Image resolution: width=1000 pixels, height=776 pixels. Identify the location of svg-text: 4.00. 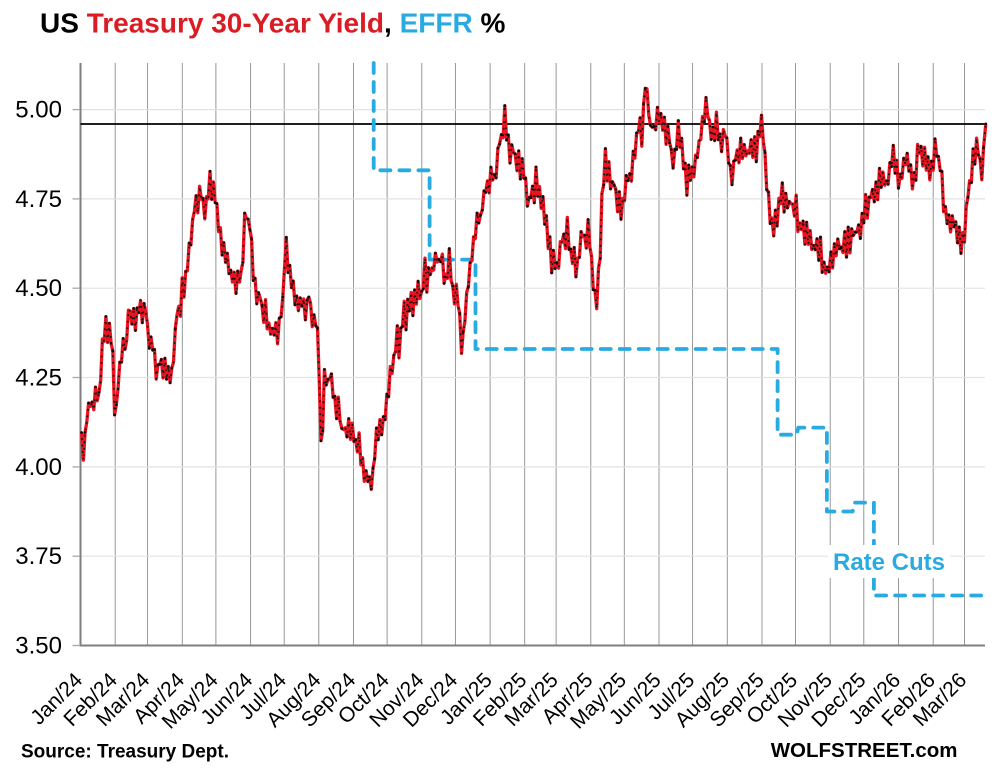
(38, 467).